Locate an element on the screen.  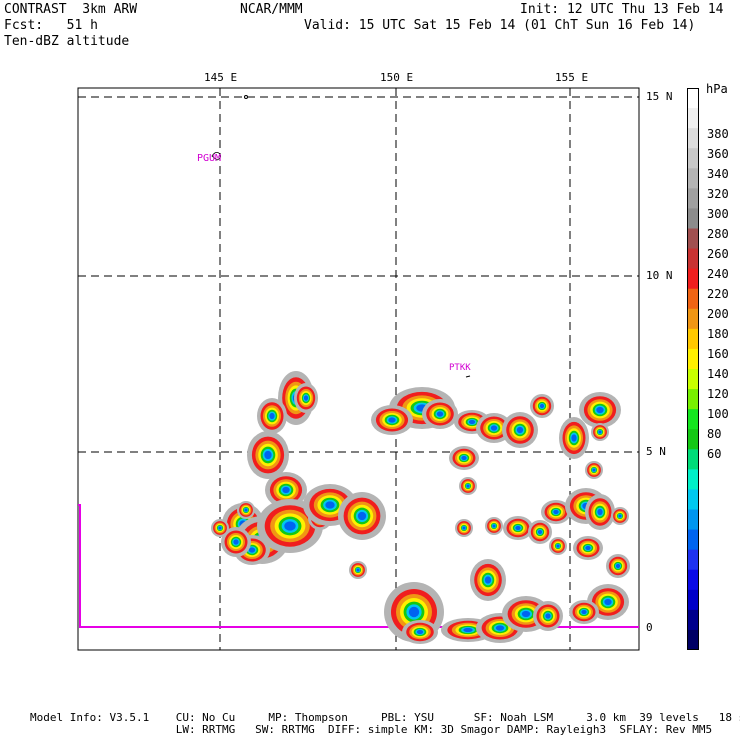
lat-label-0: 0 is located at coordinates (649, 627).